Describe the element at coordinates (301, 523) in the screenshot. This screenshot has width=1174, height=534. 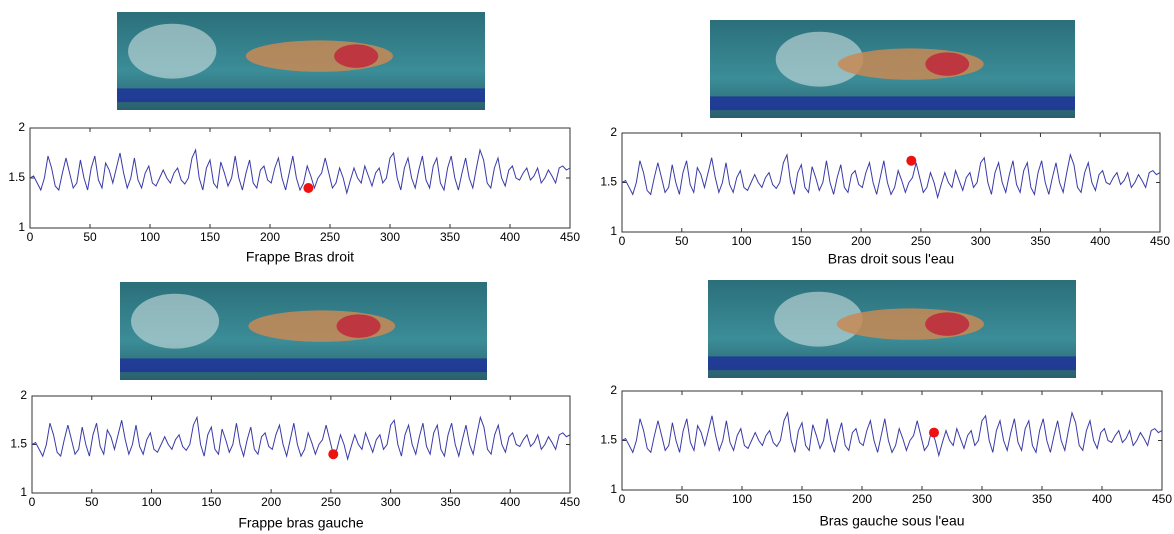
I see `x-axis-label: Frappe bras gauche` at that location.